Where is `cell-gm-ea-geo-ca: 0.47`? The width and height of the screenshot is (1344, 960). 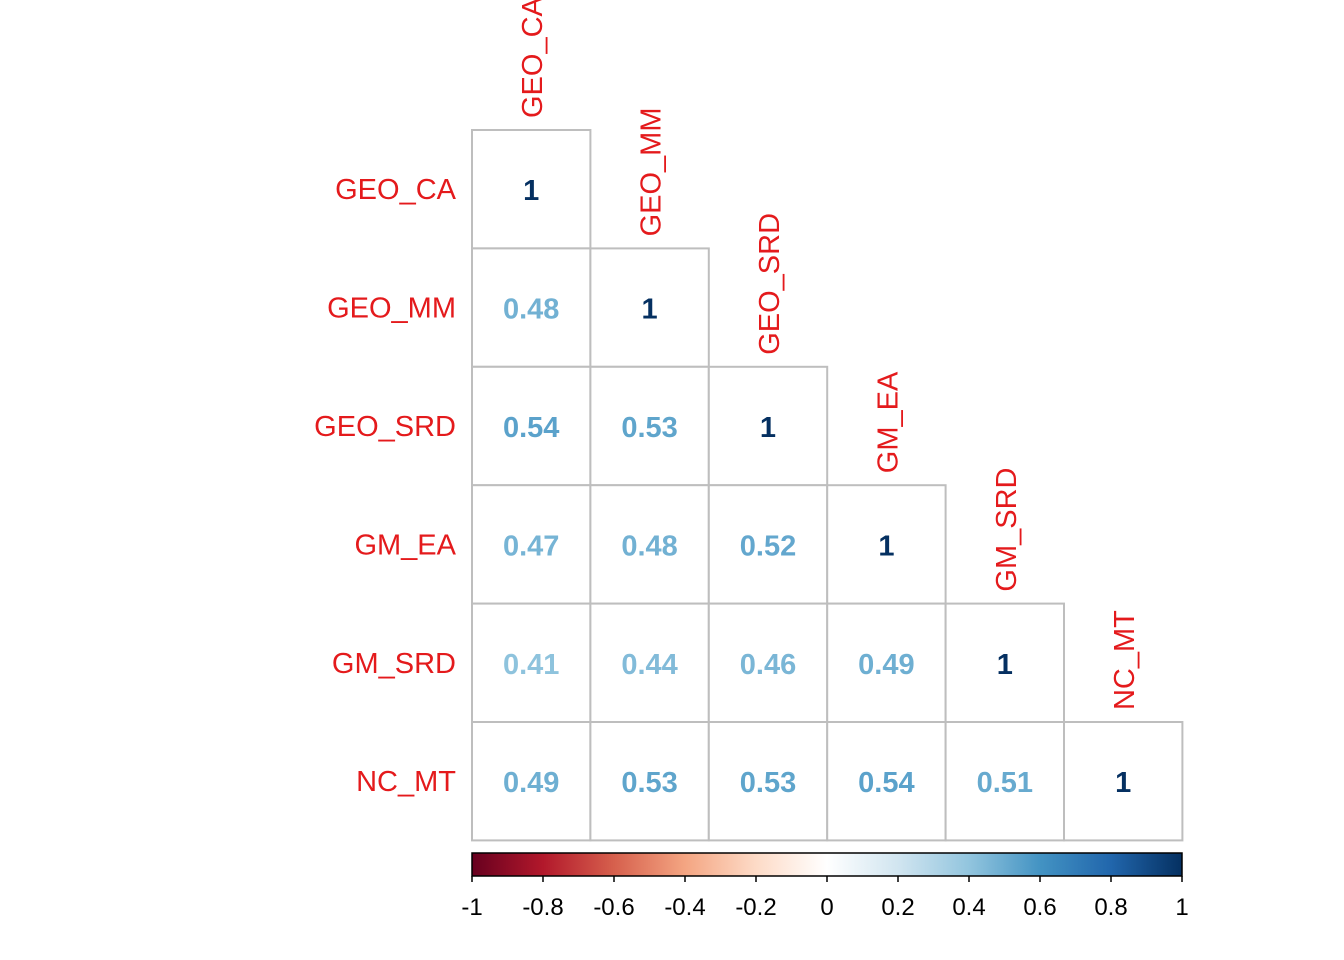 cell-gm-ea-geo-ca: 0.47 is located at coordinates (531, 544).